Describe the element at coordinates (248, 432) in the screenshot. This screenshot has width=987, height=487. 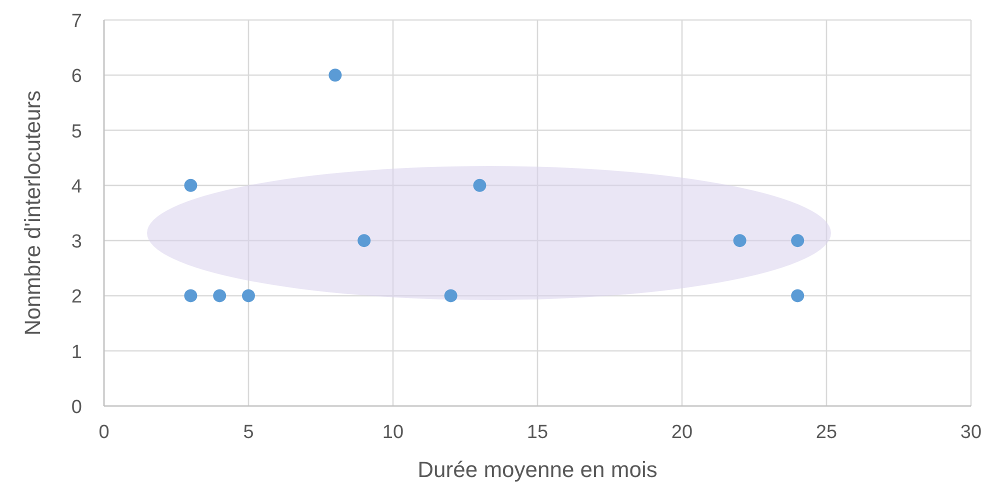
I see `x-tick-label: 5` at that location.